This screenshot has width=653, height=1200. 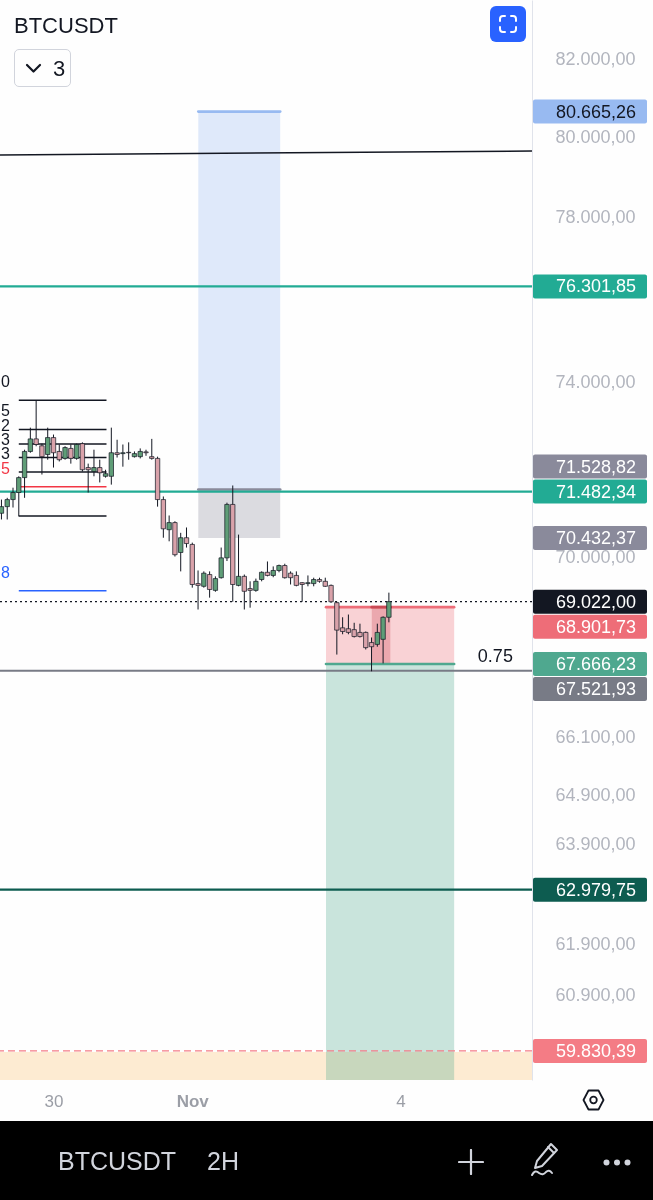 I want to click on text: 71.528,82, so click(x=595, y=466).